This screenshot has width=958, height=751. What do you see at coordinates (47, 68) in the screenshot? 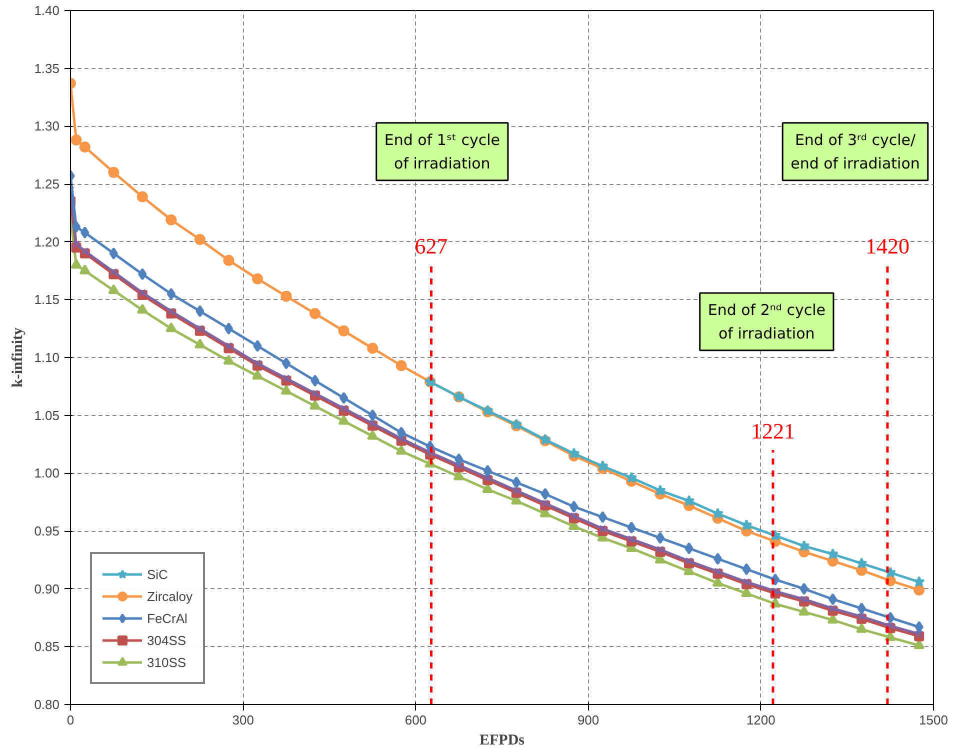
I see `y-tick-label: 1.35` at bounding box center [47, 68].